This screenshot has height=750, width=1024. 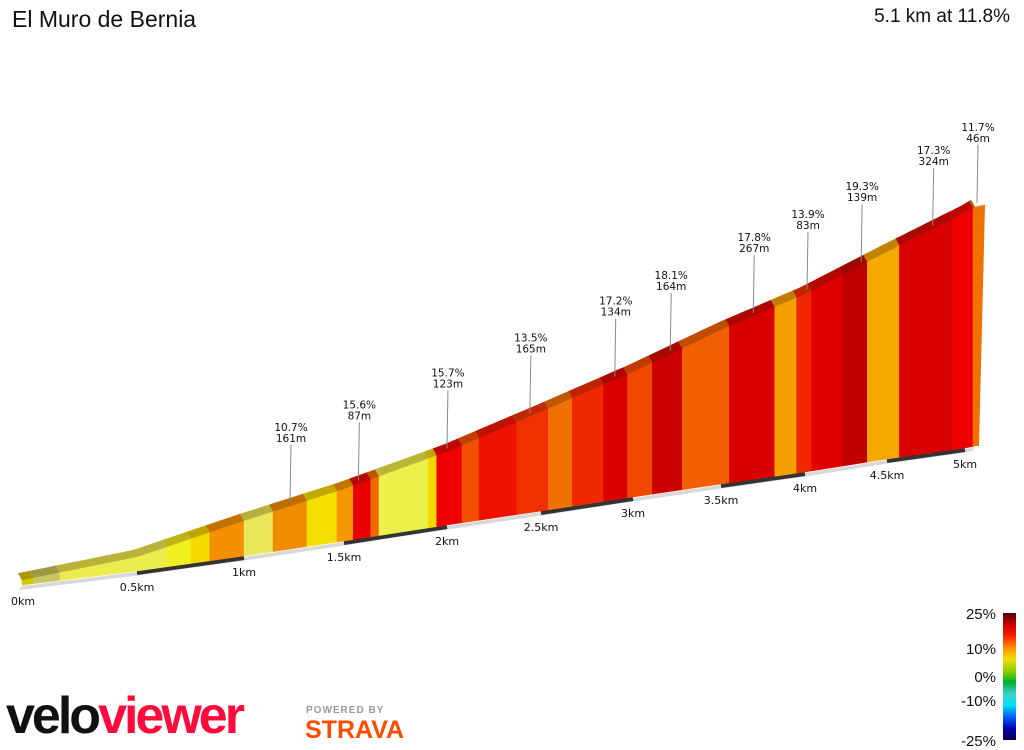 What do you see at coordinates (933, 151) in the screenshot?
I see `annotation-grade: 17.3%` at bounding box center [933, 151].